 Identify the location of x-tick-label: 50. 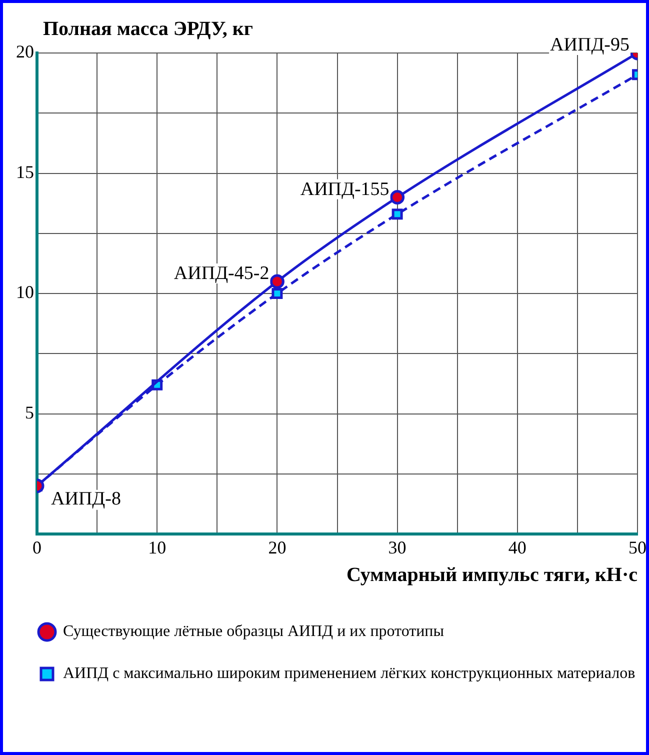
(637, 548).